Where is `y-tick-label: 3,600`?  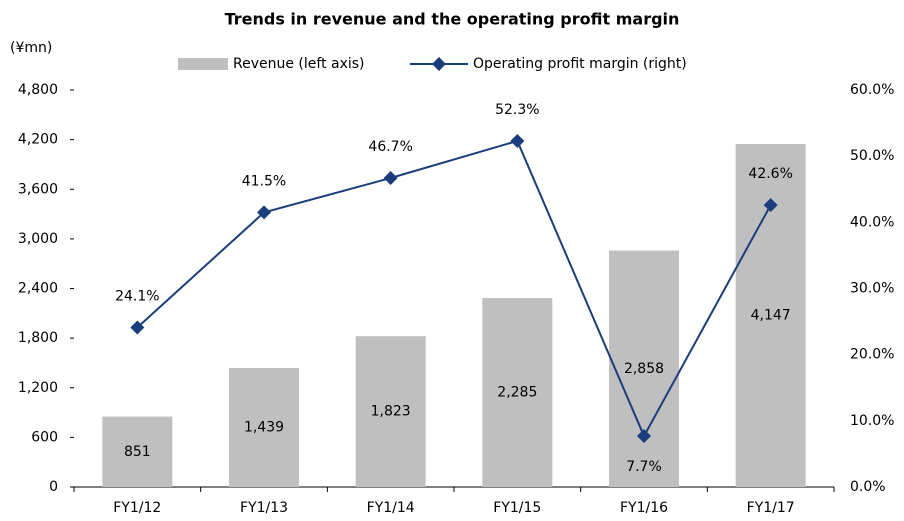
y-tick-label: 3,600 is located at coordinates (38, 189).